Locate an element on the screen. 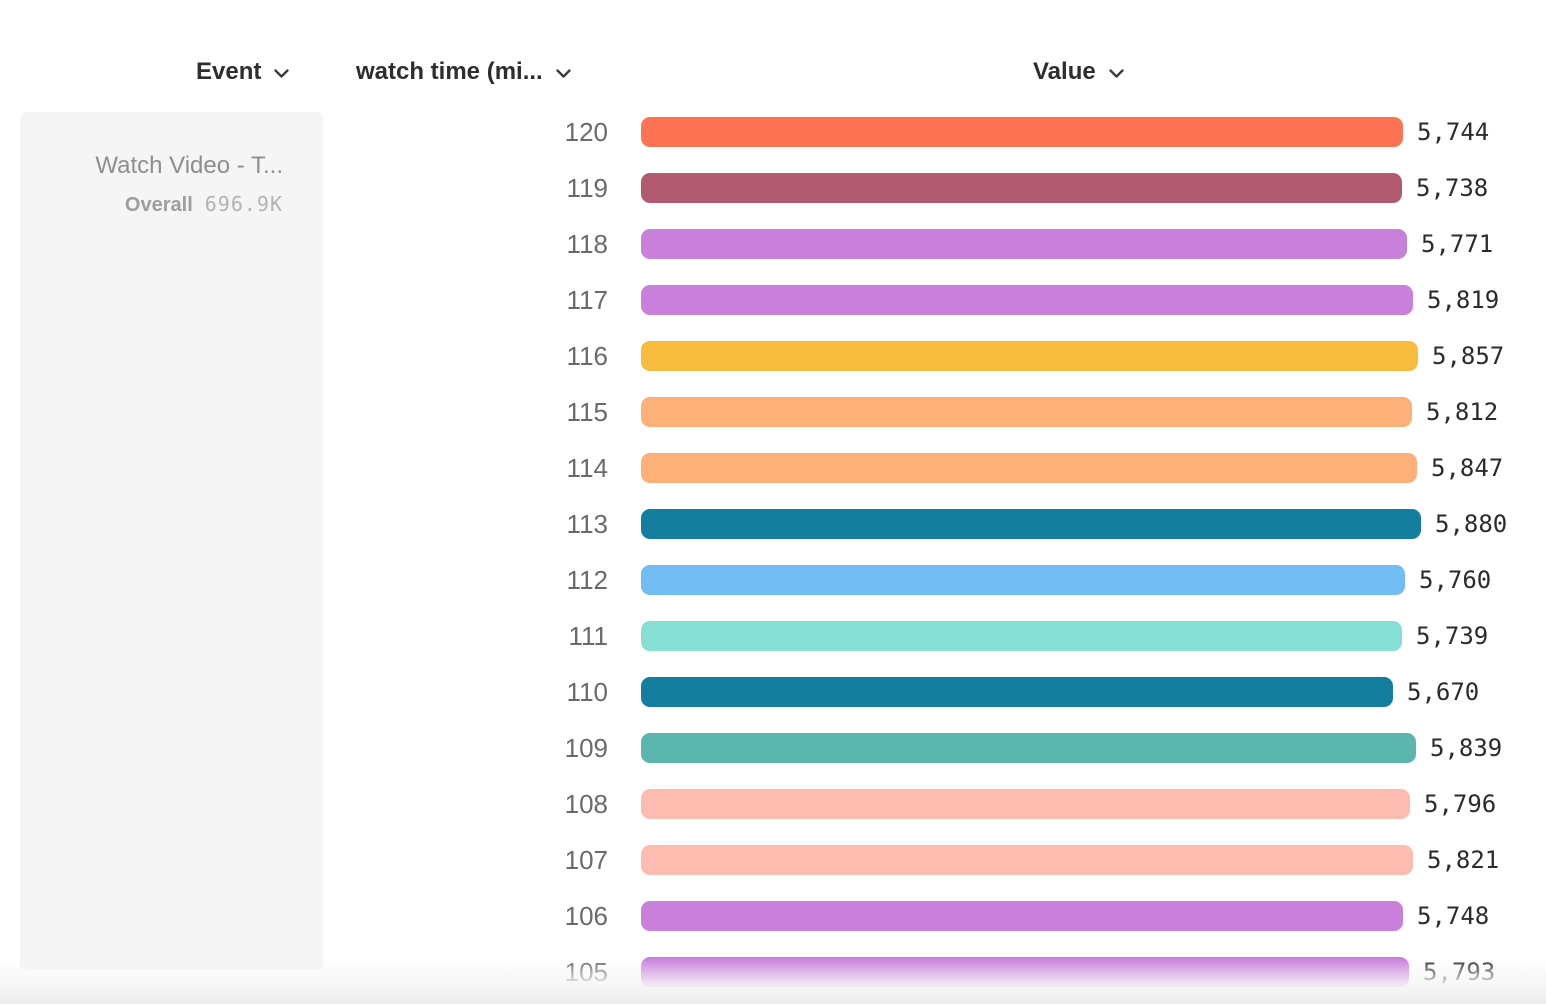 The image size is (1546, 1004). chart-row: 107 5,821 is located at coordinates (773, 860).